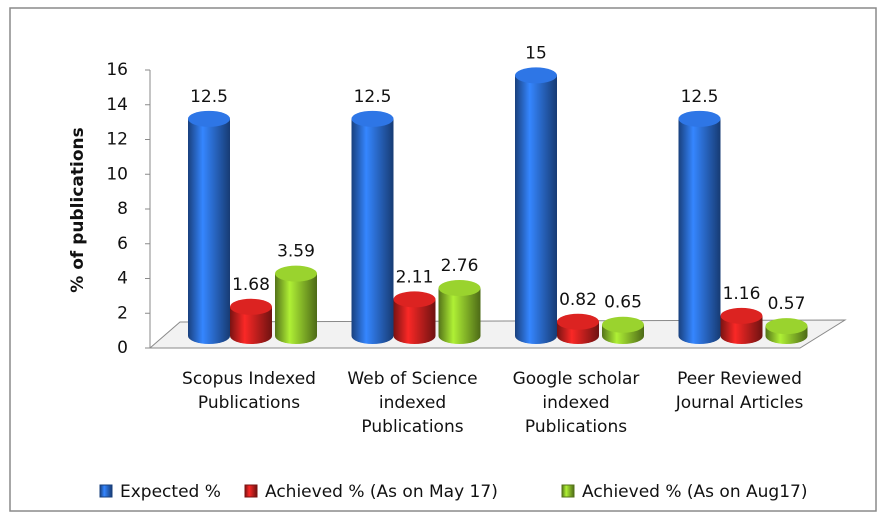  Describe the element at coordinates (122, 209) in the screenshot. I see `y-tick-label: 8` at that location.